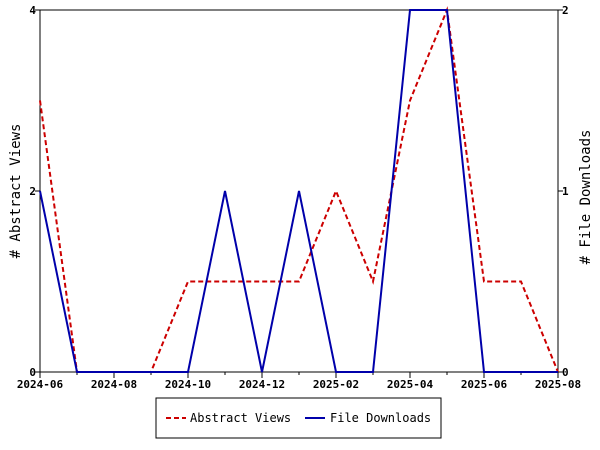 This screenshot has width=600, height=450. Describe the element at coordinates (16, 191) in the screenshot. I see `y-axis-left-title: # Abstract Views` at that location.